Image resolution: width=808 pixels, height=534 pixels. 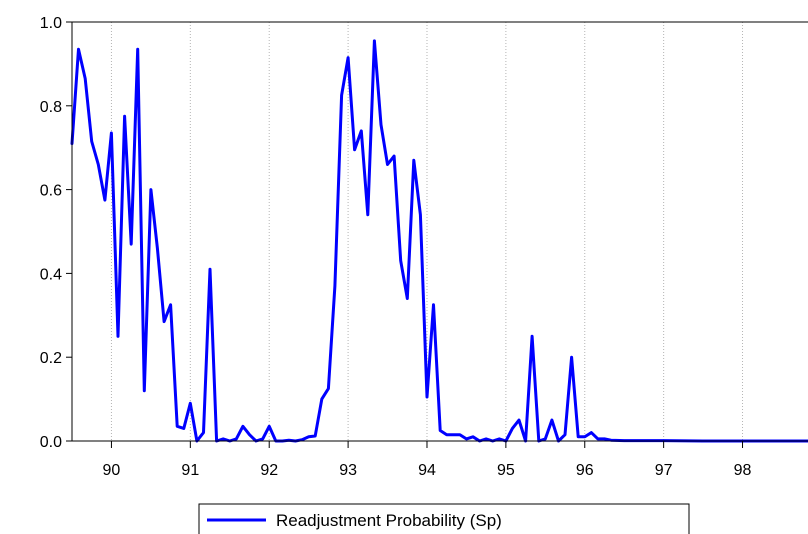 What do you see at coordinates (51, 442) in the screenshot?
I see `y-tick-label-0.0: 0.0` at bounding box center [51, 442].